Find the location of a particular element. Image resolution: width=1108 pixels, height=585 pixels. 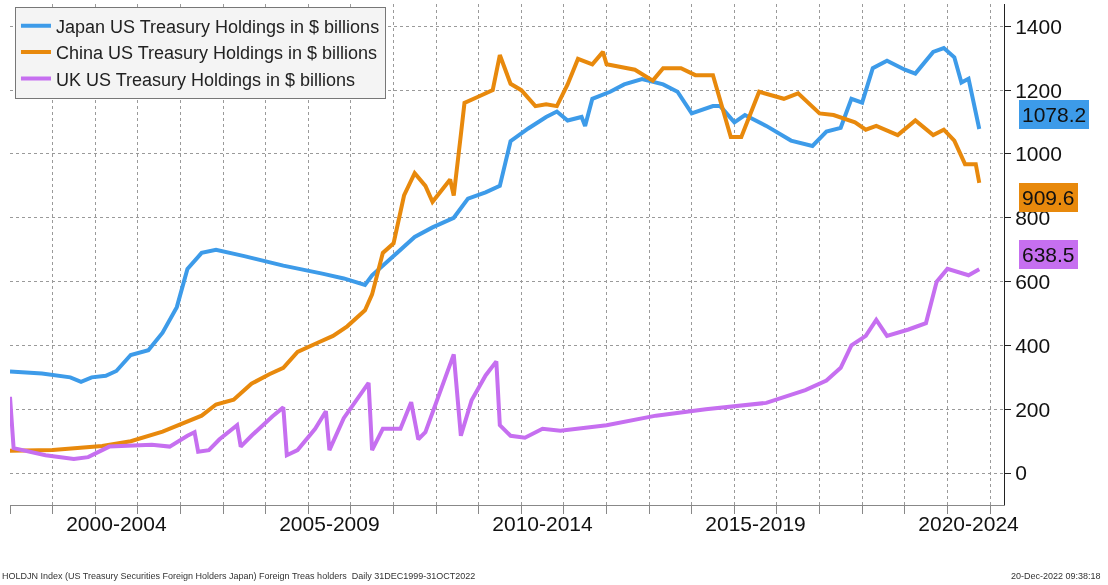

x-tick-label: 2005-2009 is located at coordinates (329, 524).